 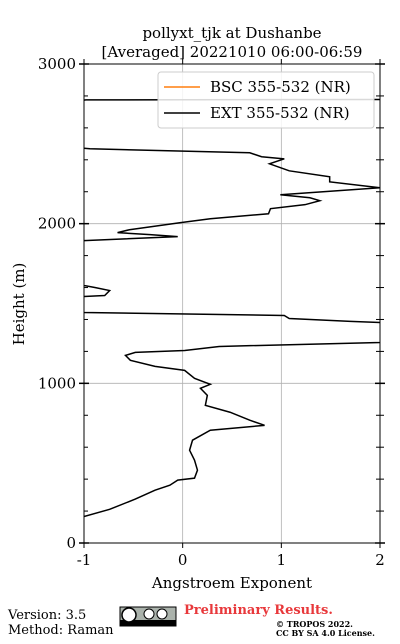 I want to click on legend: BSC 355-532 (NR) EXT 355-532 (NR), so click(x=266, y=100).